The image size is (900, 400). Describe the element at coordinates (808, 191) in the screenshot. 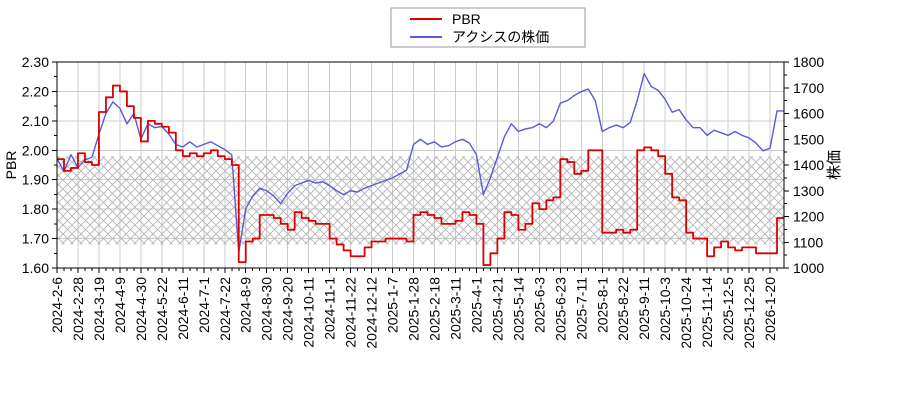

I see `svg-text: 1300` at that location.